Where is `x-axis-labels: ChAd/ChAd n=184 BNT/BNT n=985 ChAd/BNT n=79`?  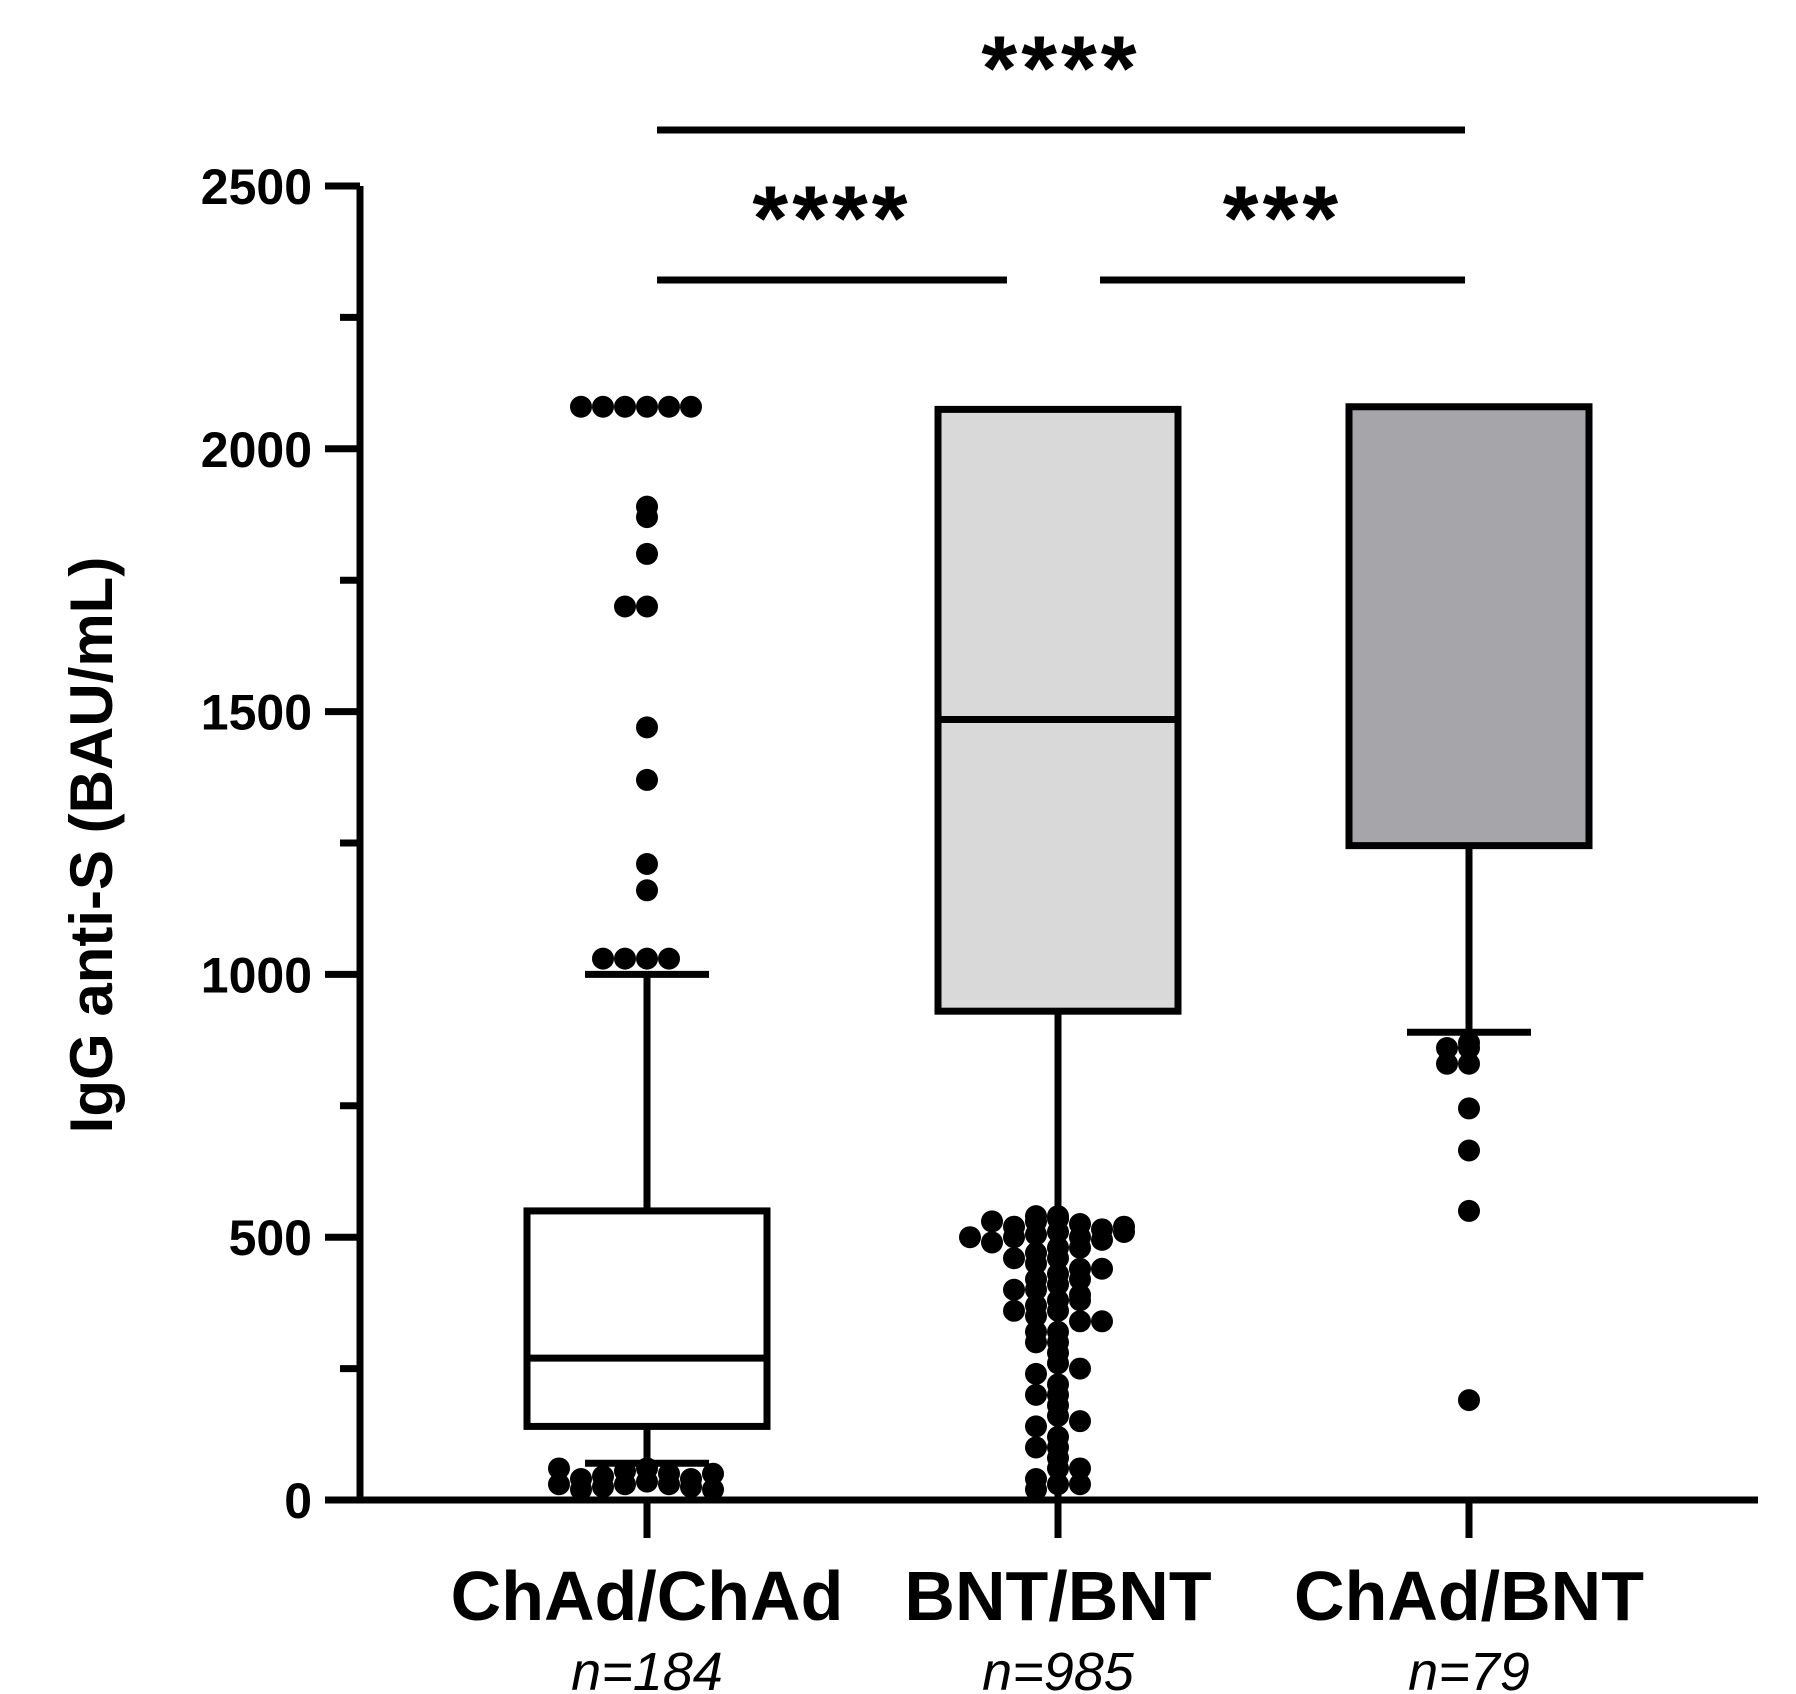 x-axis-labels: ChAd/ChAd n=184 BNT/BNT n=985 ChAd/BNT n=79 is located at coordinates (1047, 1625).